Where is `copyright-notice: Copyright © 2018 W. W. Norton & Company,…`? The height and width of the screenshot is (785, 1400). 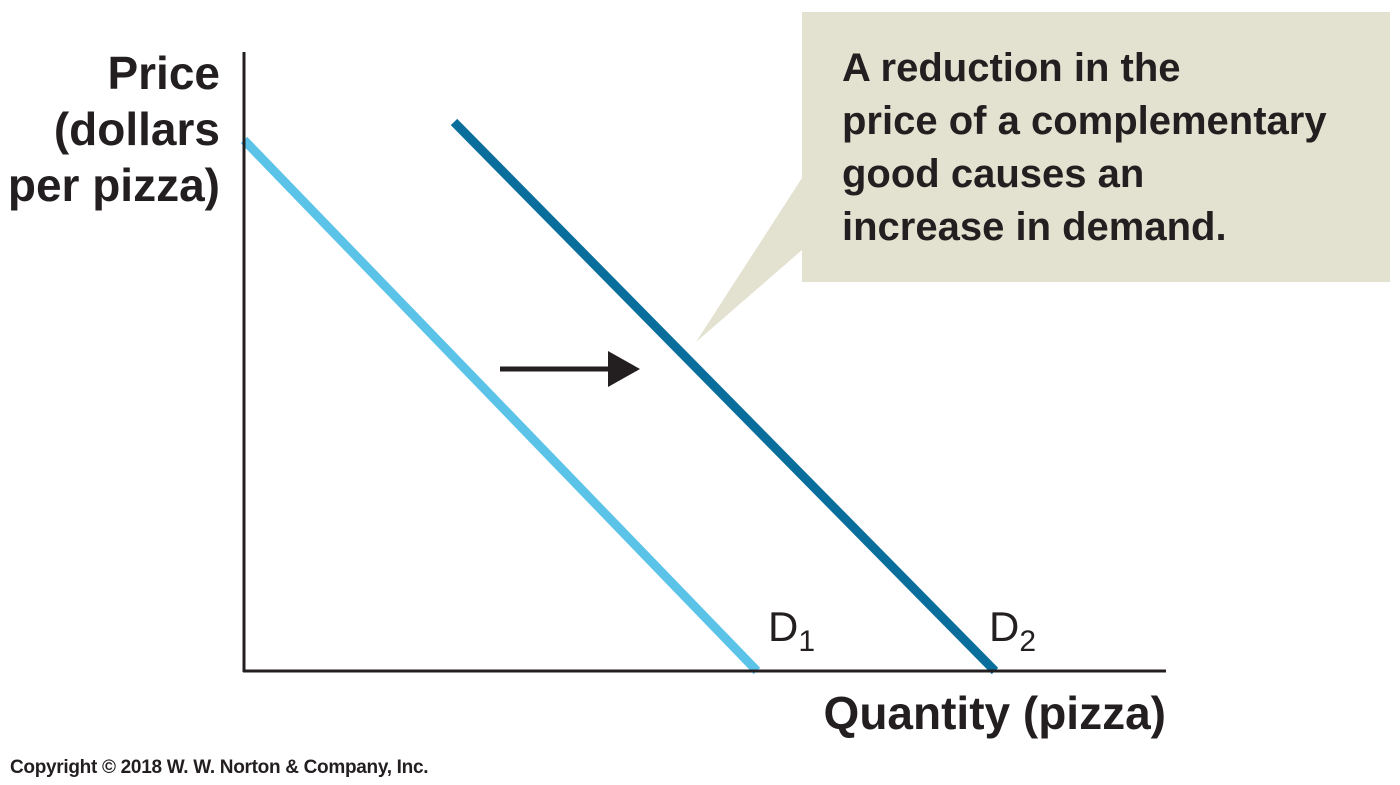 copyright-notice: Copyright © 2018 W. W. Norton & Company,… is located at coordinates (219, 767).